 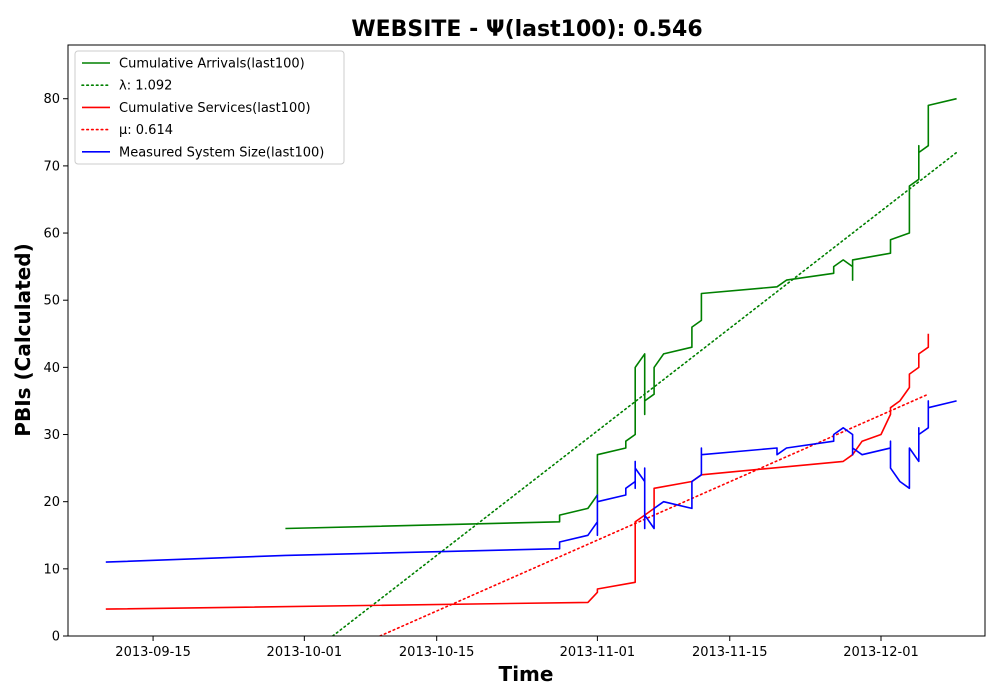 What do you see at coordinates (23, 339) in the screenshot?
I see `y-axis-label: PBIs (Calculated)` at bounding box center [23, 339].